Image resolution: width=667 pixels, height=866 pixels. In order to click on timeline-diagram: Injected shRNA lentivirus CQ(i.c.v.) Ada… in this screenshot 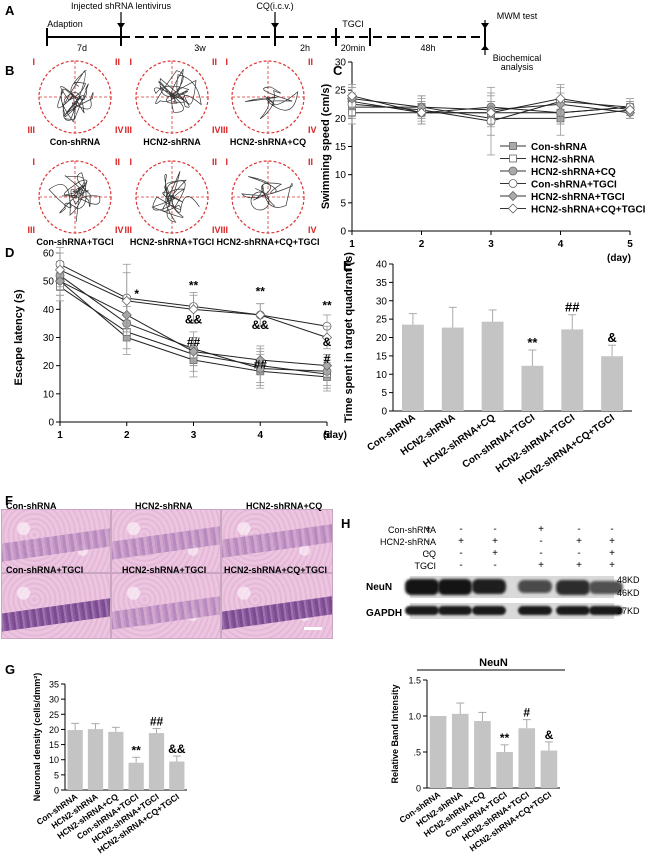, I will do `click(294, 36)`.